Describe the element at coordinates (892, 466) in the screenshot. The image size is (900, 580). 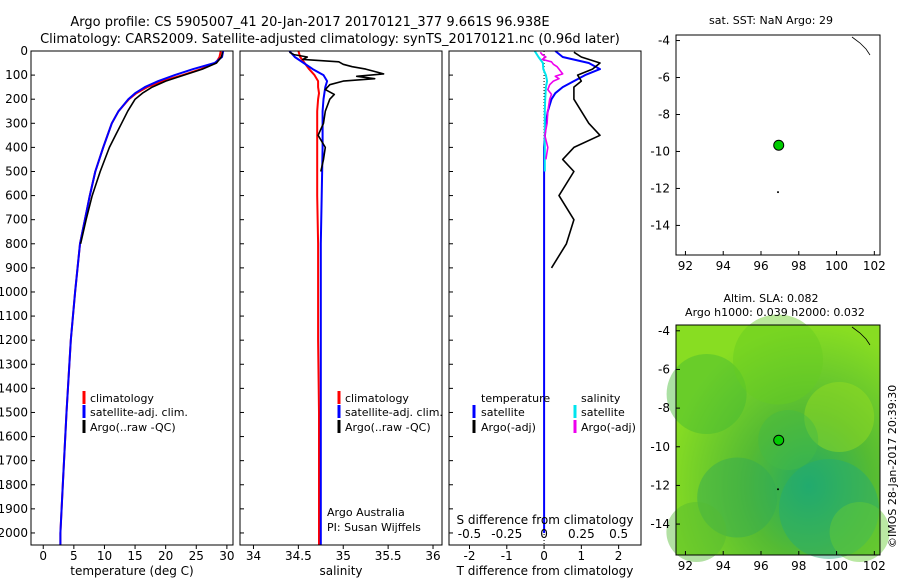
I see `imos-stamp: ©IMOS 28-Jan-2017 20:39:30` at that location.